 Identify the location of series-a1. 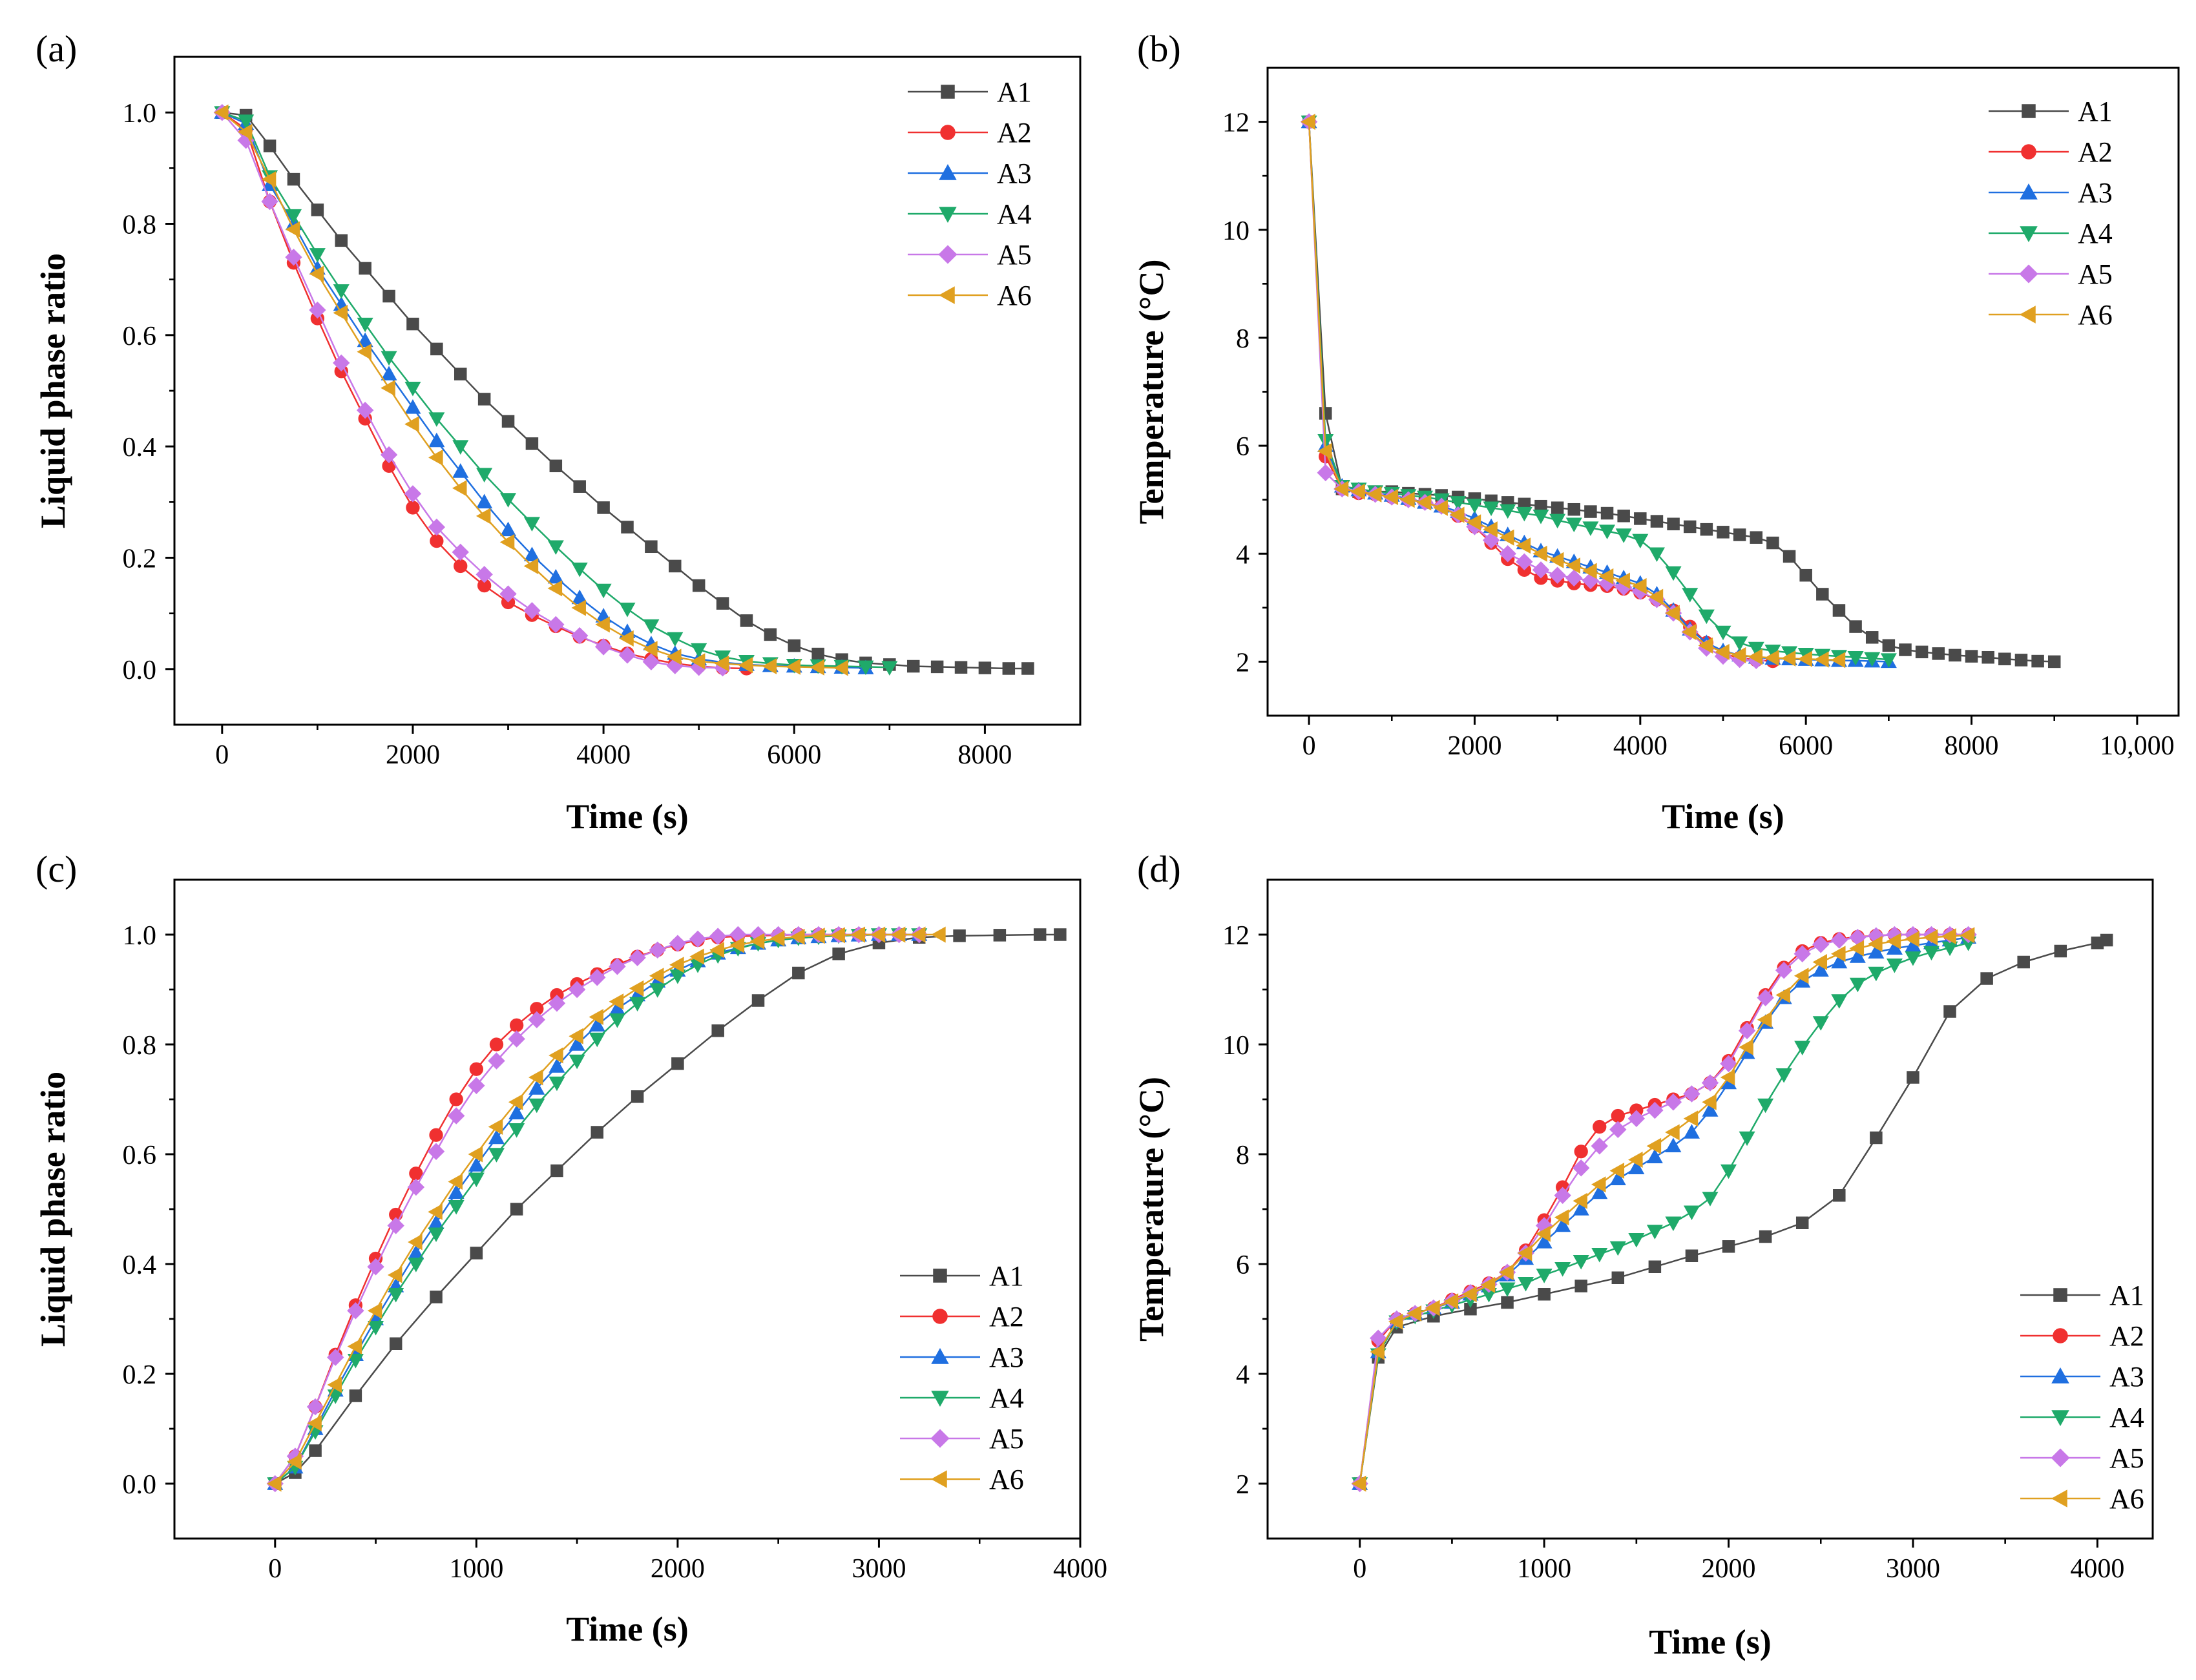
(1733, 1211).